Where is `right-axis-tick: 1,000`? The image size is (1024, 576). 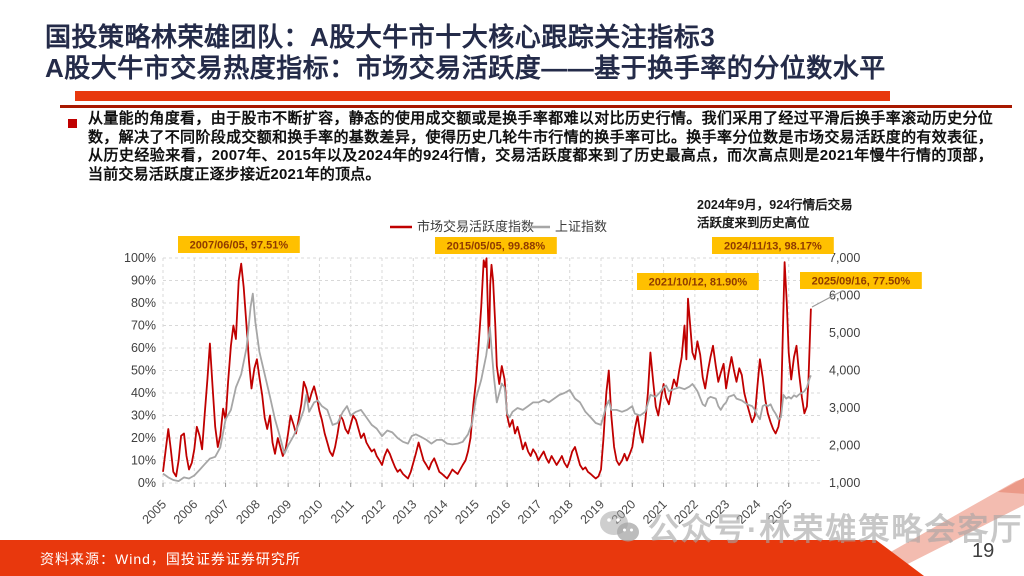 right-axis-tick: 1,000 is located at coordinates (844, 483).